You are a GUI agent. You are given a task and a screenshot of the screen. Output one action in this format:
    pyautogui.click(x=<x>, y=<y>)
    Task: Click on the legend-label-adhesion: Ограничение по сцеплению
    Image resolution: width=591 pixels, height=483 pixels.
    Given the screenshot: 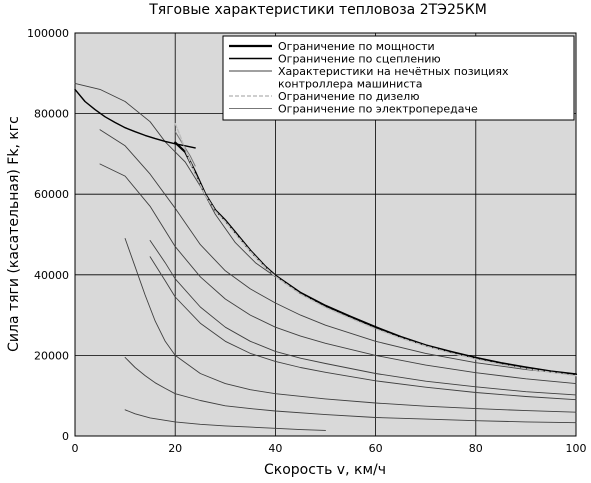 What is the action you would take?
    pyautogui.click(x=359, y=59)
    